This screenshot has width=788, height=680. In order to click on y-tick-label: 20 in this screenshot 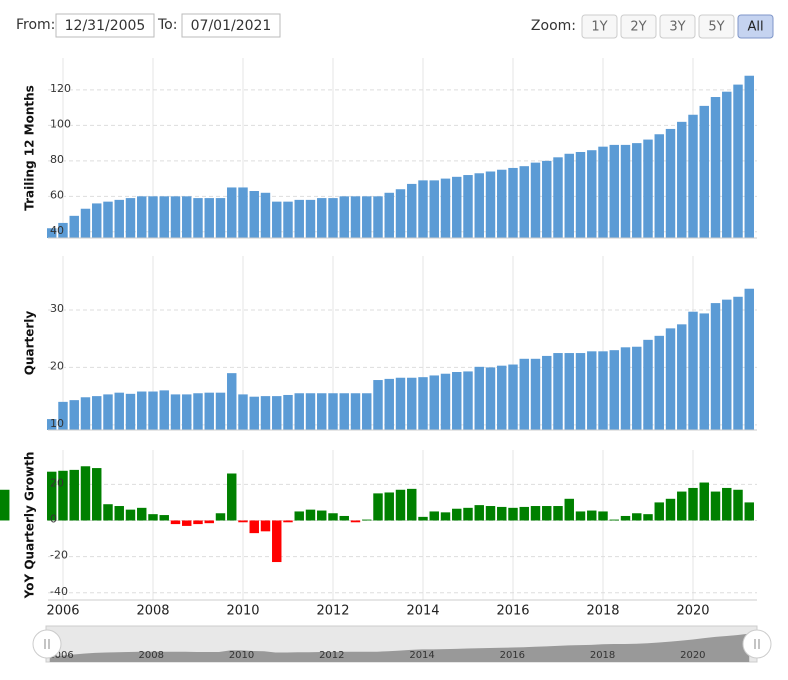, I will do `click(57, 365)`.